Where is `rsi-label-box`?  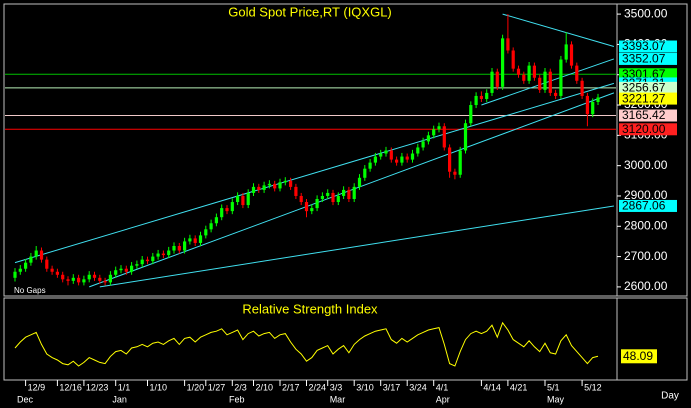
rsi-label-box is located at coordinates (639, 356).